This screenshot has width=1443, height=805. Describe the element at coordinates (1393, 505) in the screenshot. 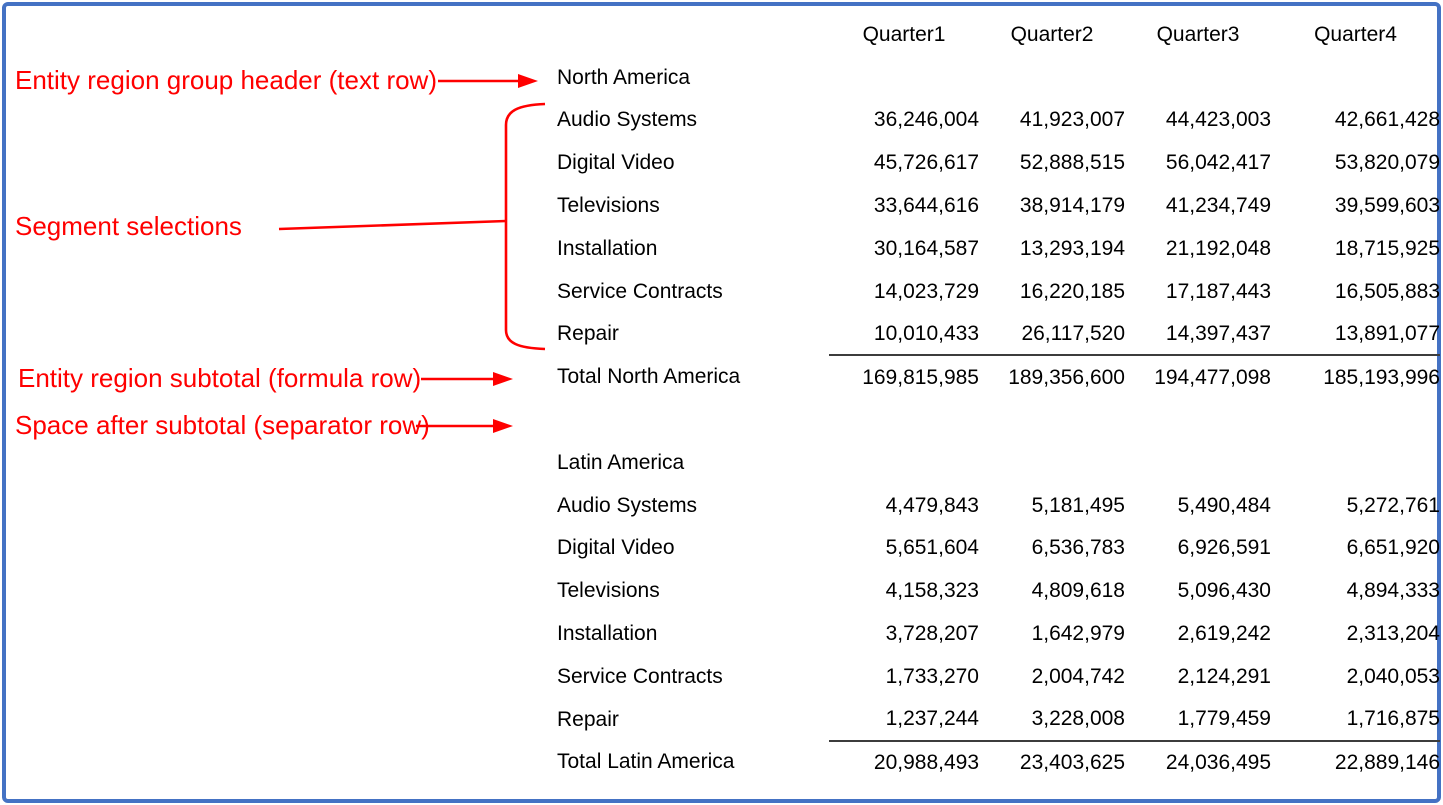

I see `segment-value-cell: 5,272,761` at that location.